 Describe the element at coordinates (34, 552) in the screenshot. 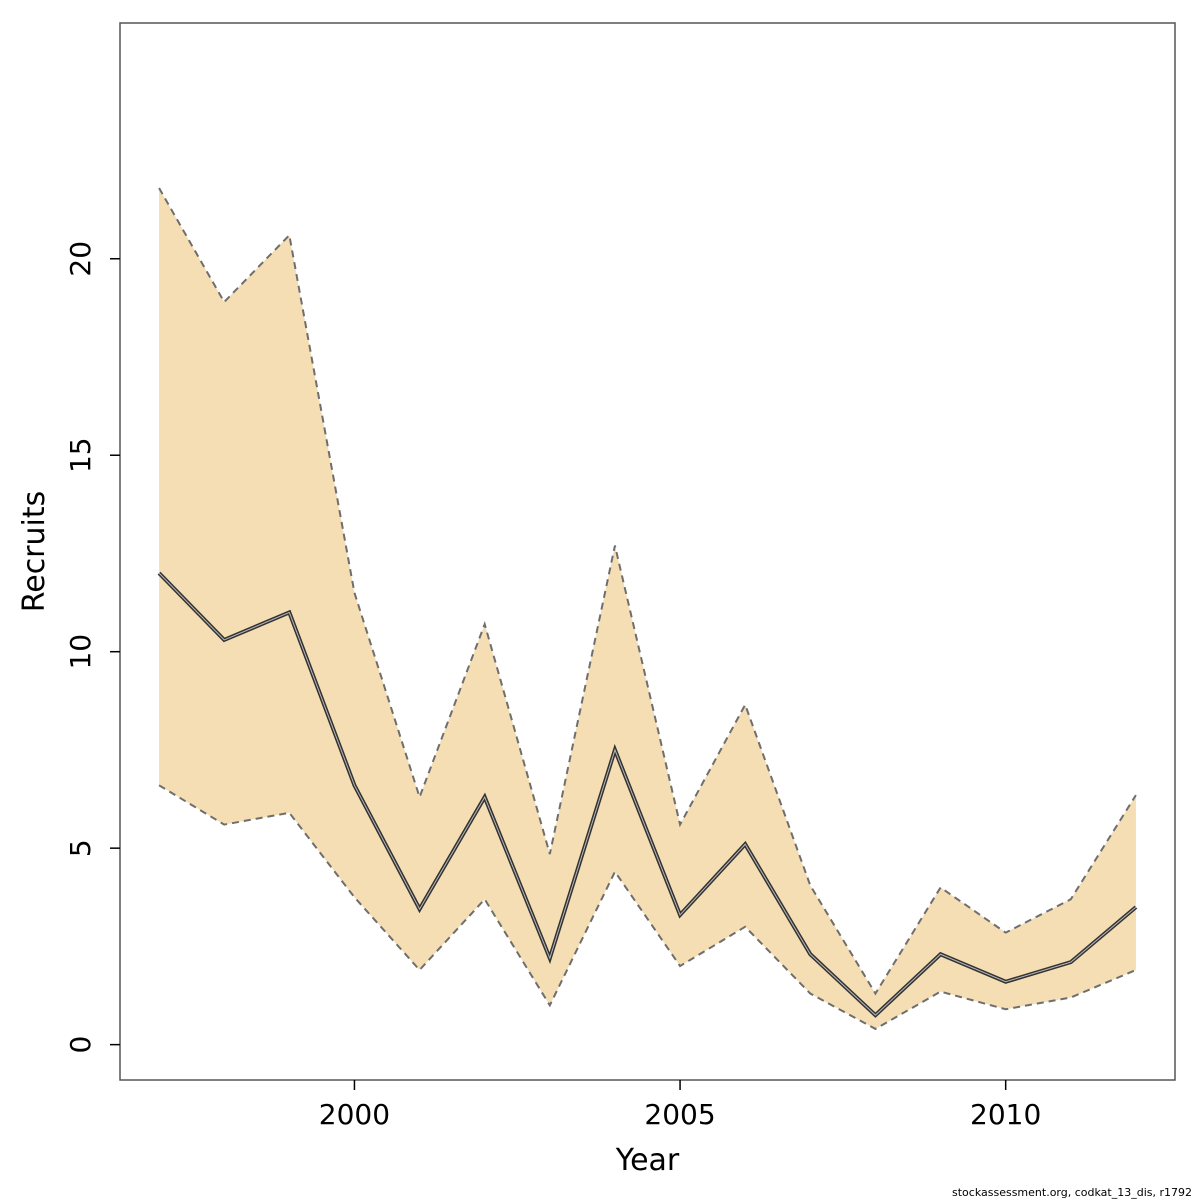

I see `y-axis-title: Recruits` at that location.